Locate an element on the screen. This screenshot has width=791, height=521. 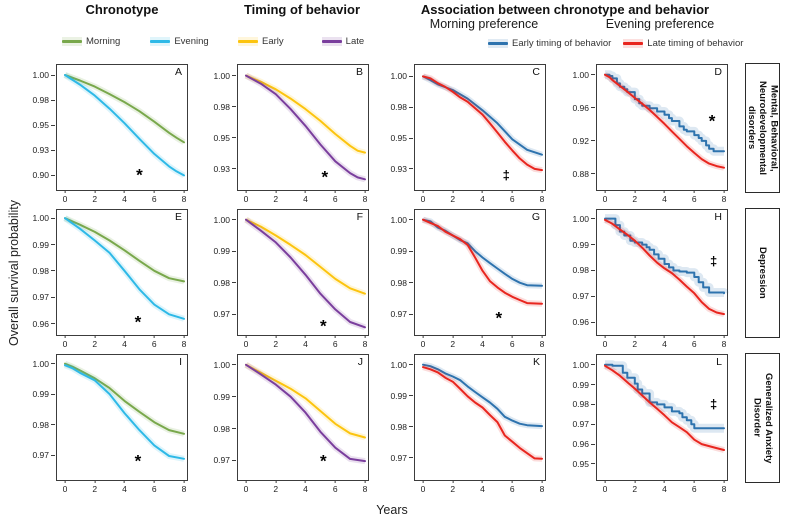
morning-curve is located at coordinates (124, 398).